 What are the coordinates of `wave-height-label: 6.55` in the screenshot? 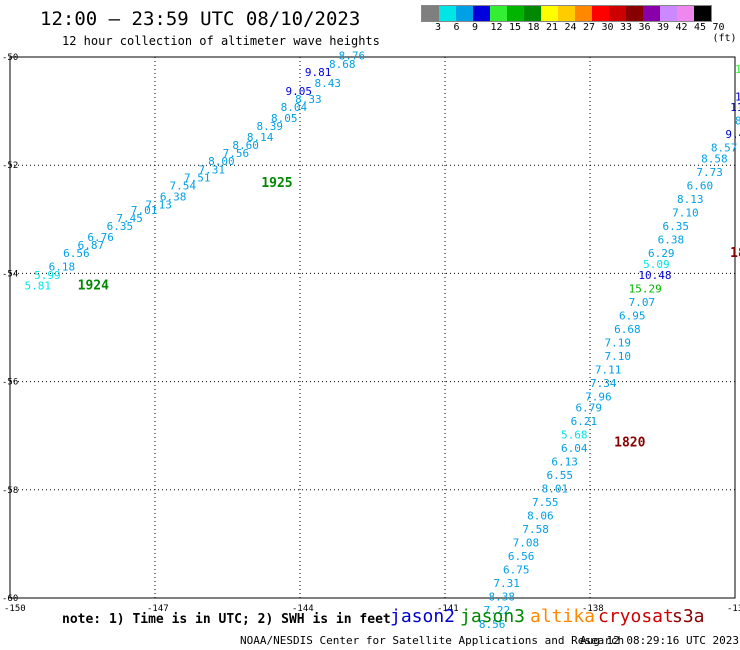 It's located at (560, 475).